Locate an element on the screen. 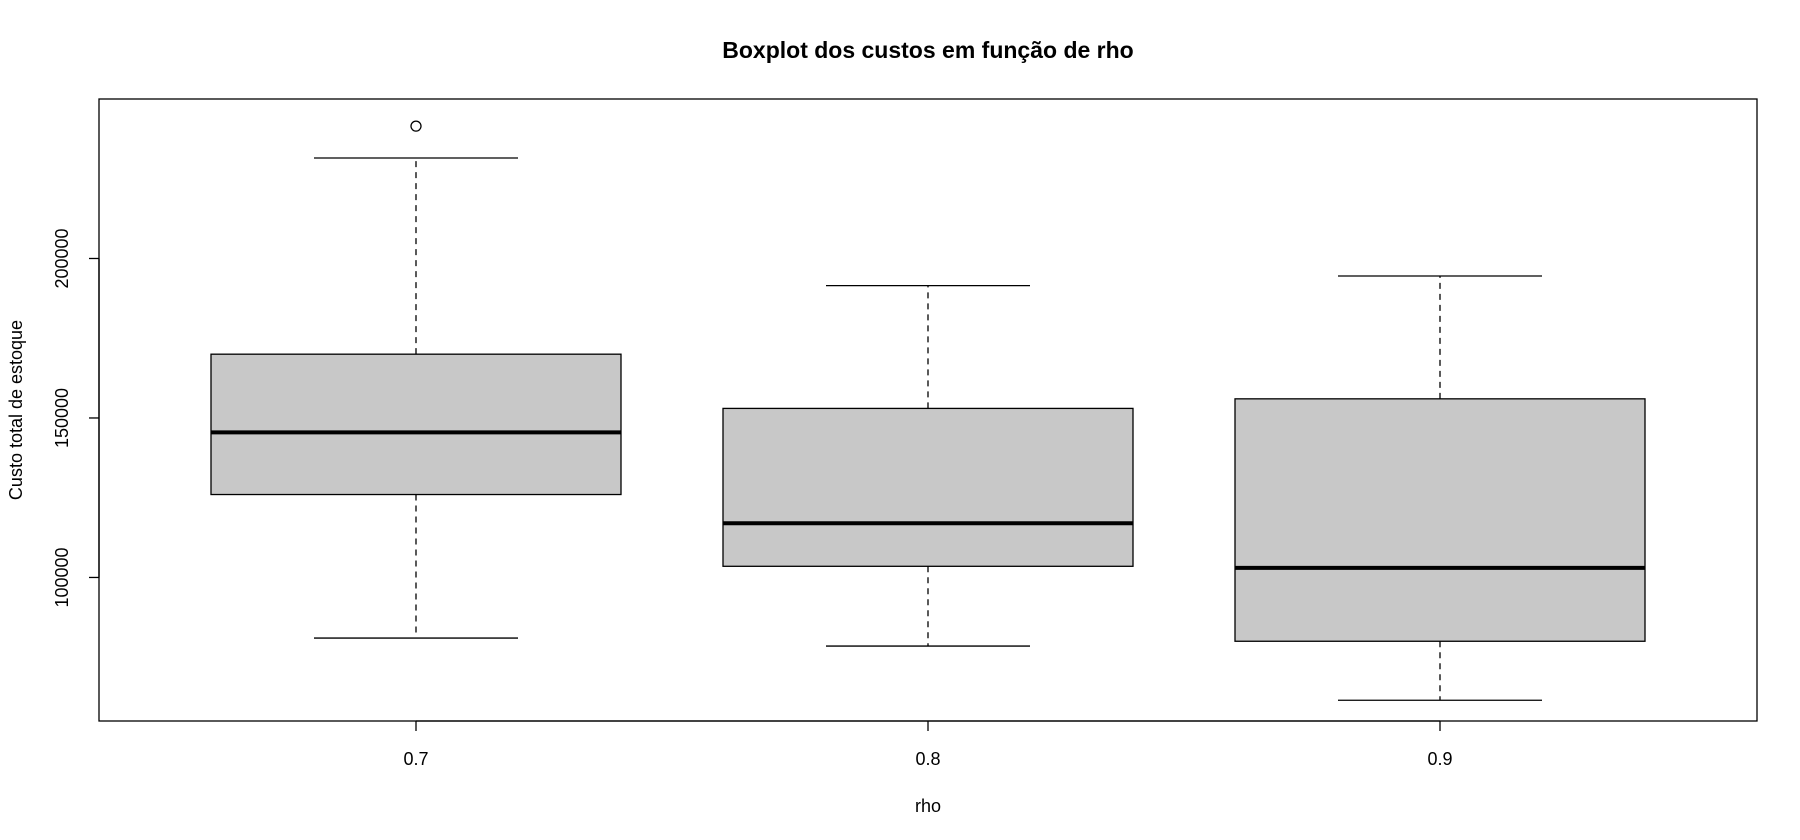  box-0.8 is located at coordinates (928, 465).